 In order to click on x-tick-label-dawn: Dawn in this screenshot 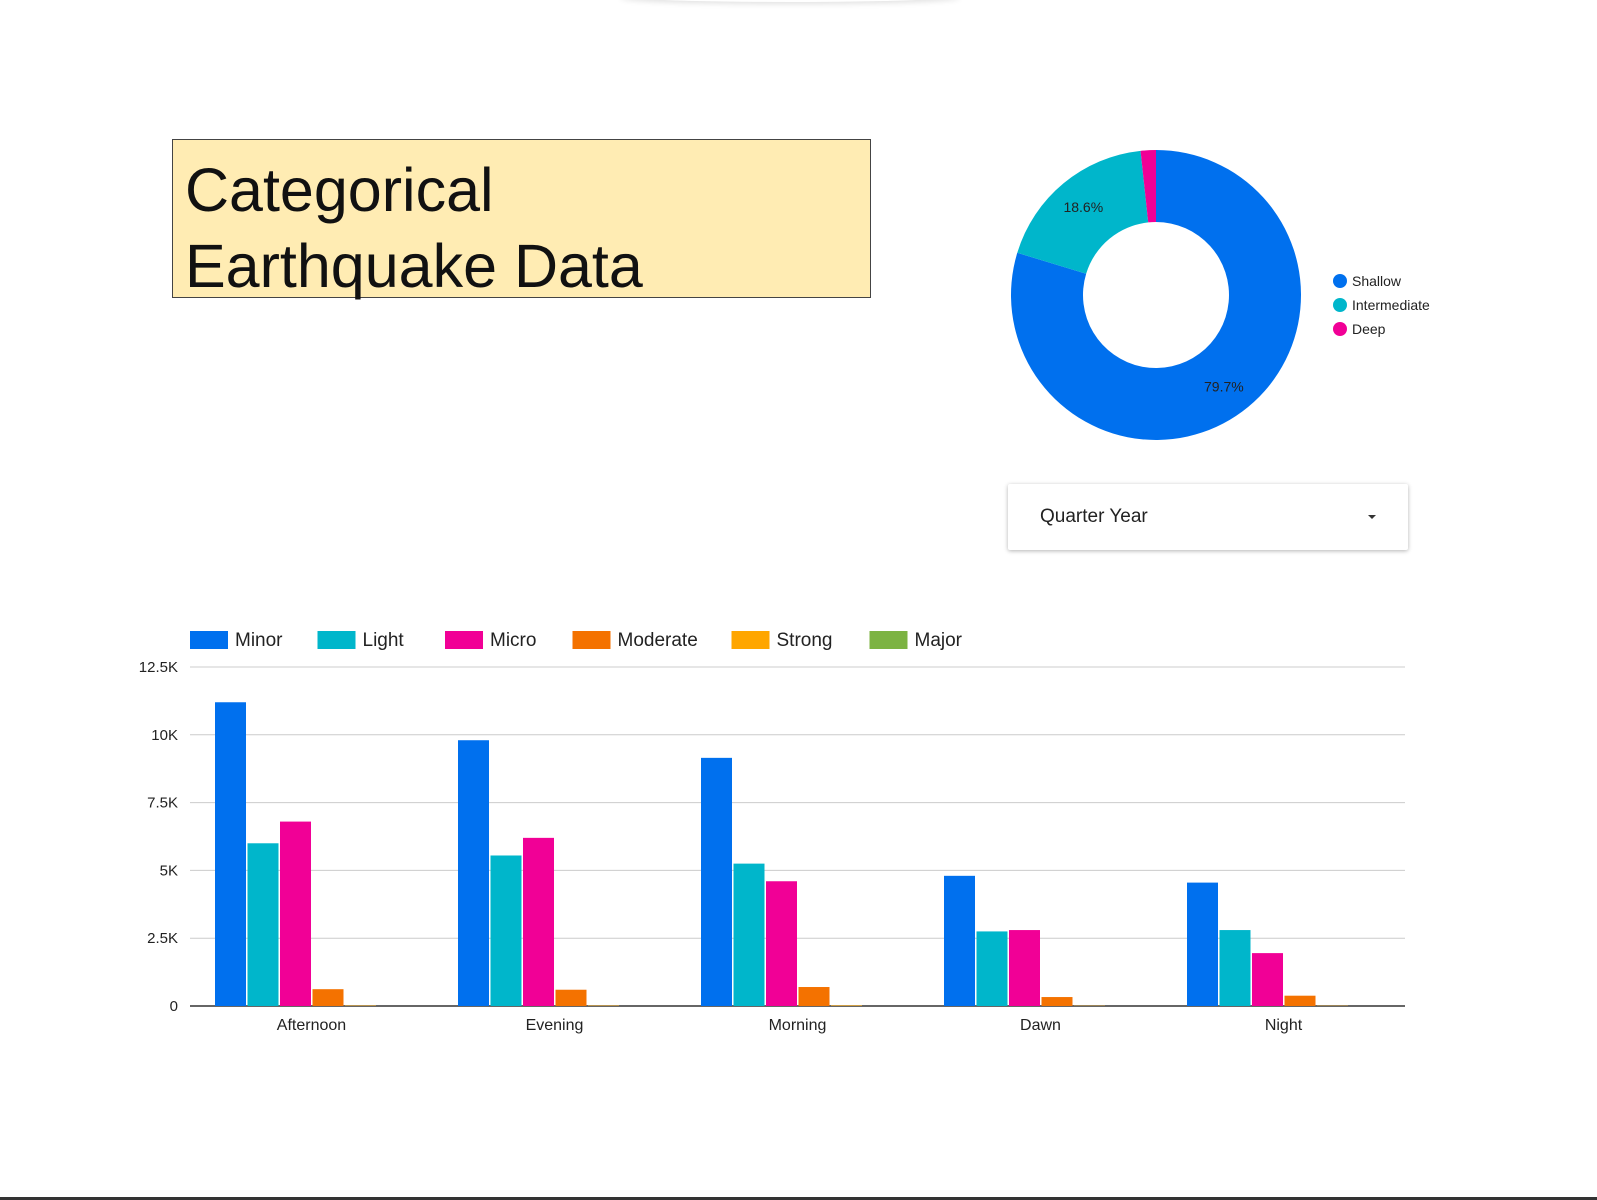, I will do `click(1040, 1025)`.